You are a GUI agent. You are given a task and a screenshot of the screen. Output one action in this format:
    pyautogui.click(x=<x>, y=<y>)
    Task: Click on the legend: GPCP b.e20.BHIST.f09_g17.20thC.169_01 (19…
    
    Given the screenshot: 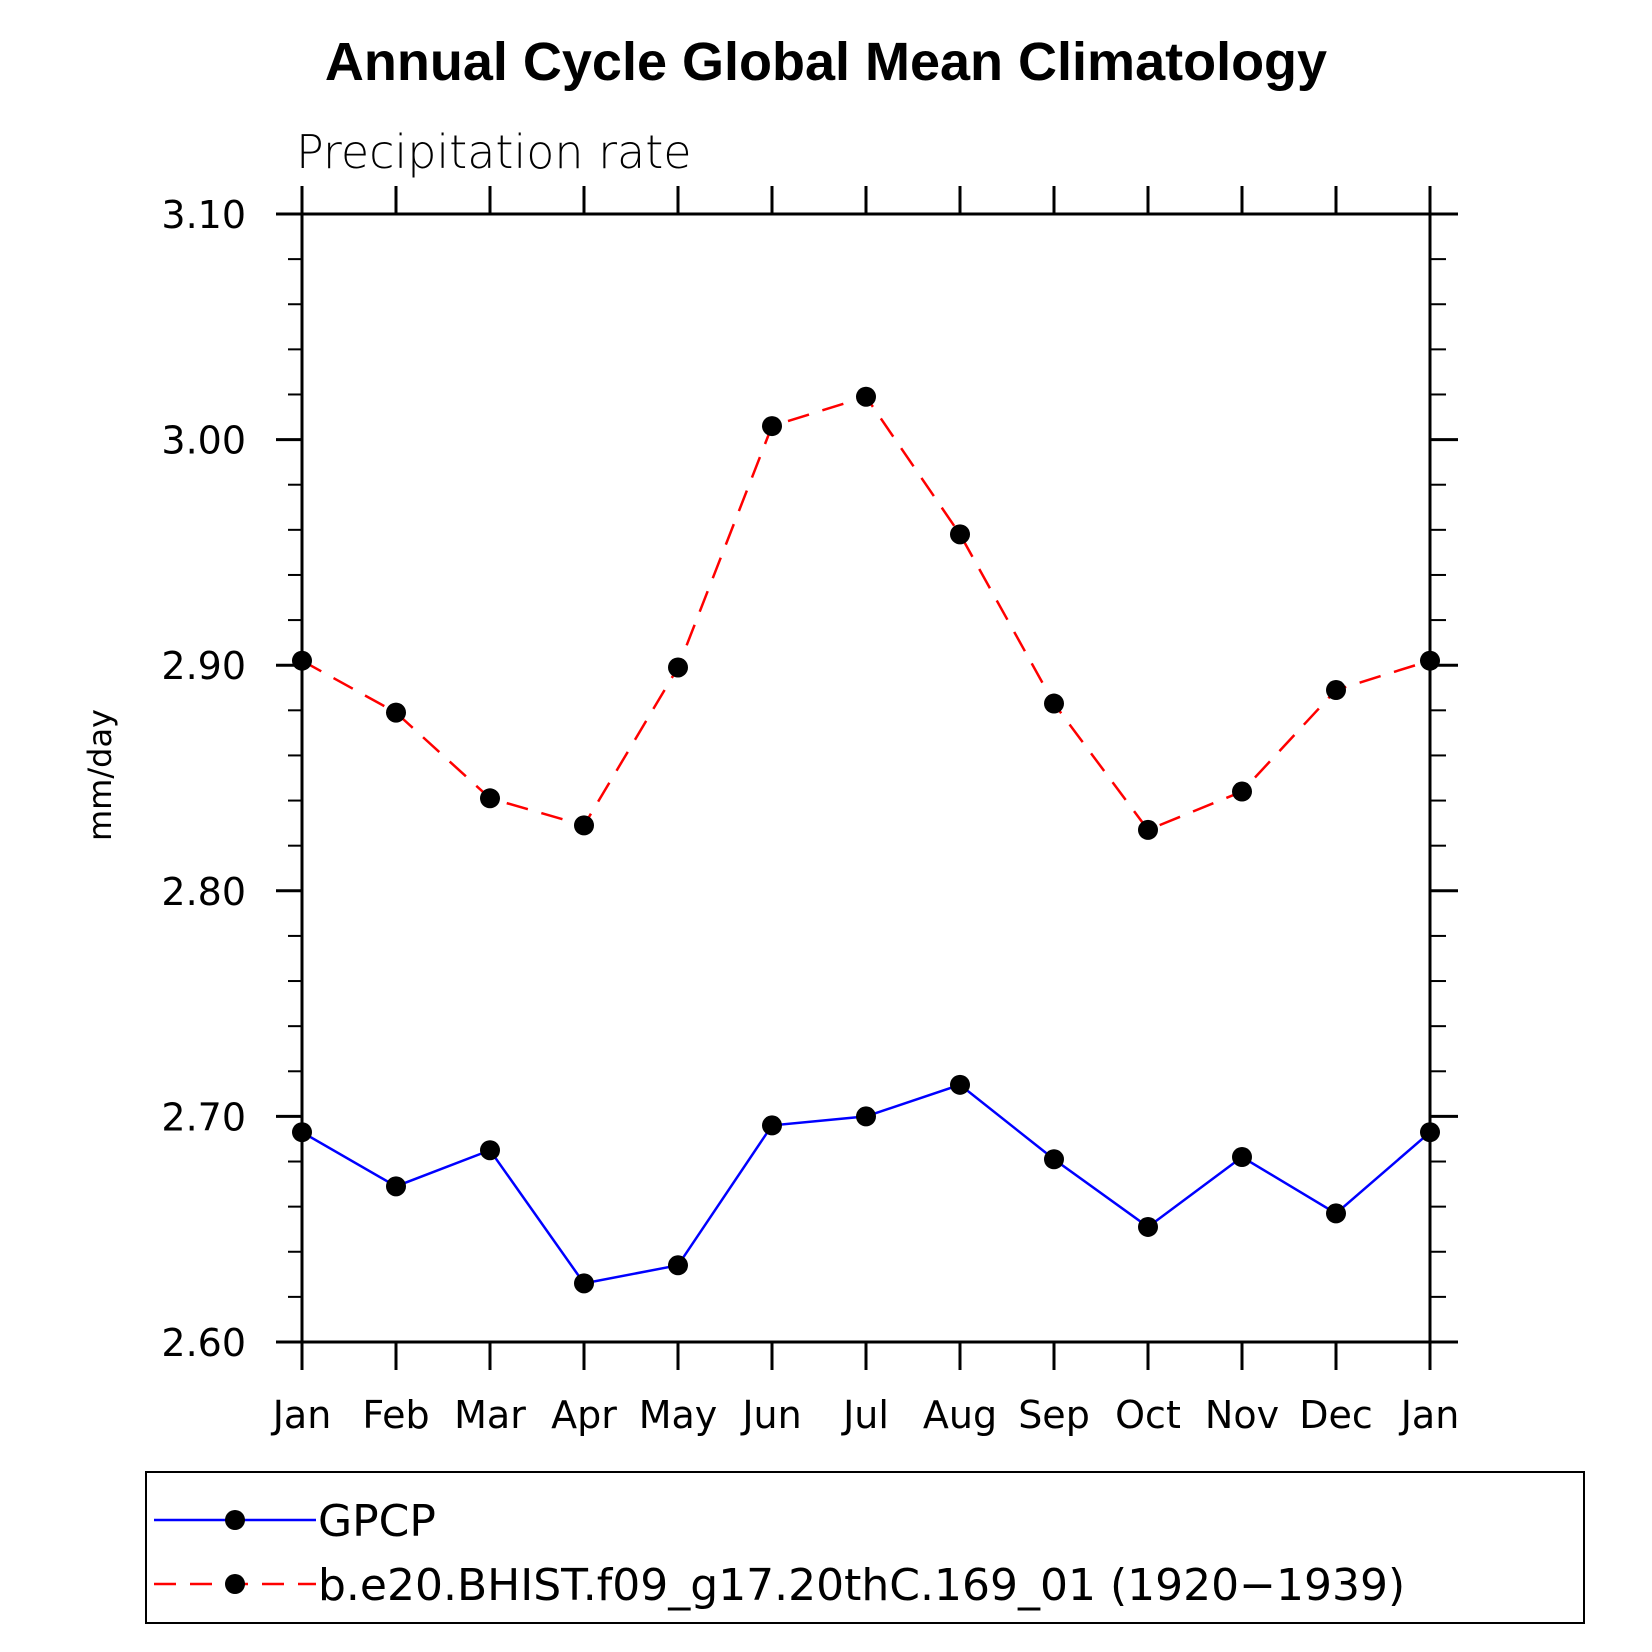 What is the action you would take?
    pyautogui.click(x=779, y=1553)
    